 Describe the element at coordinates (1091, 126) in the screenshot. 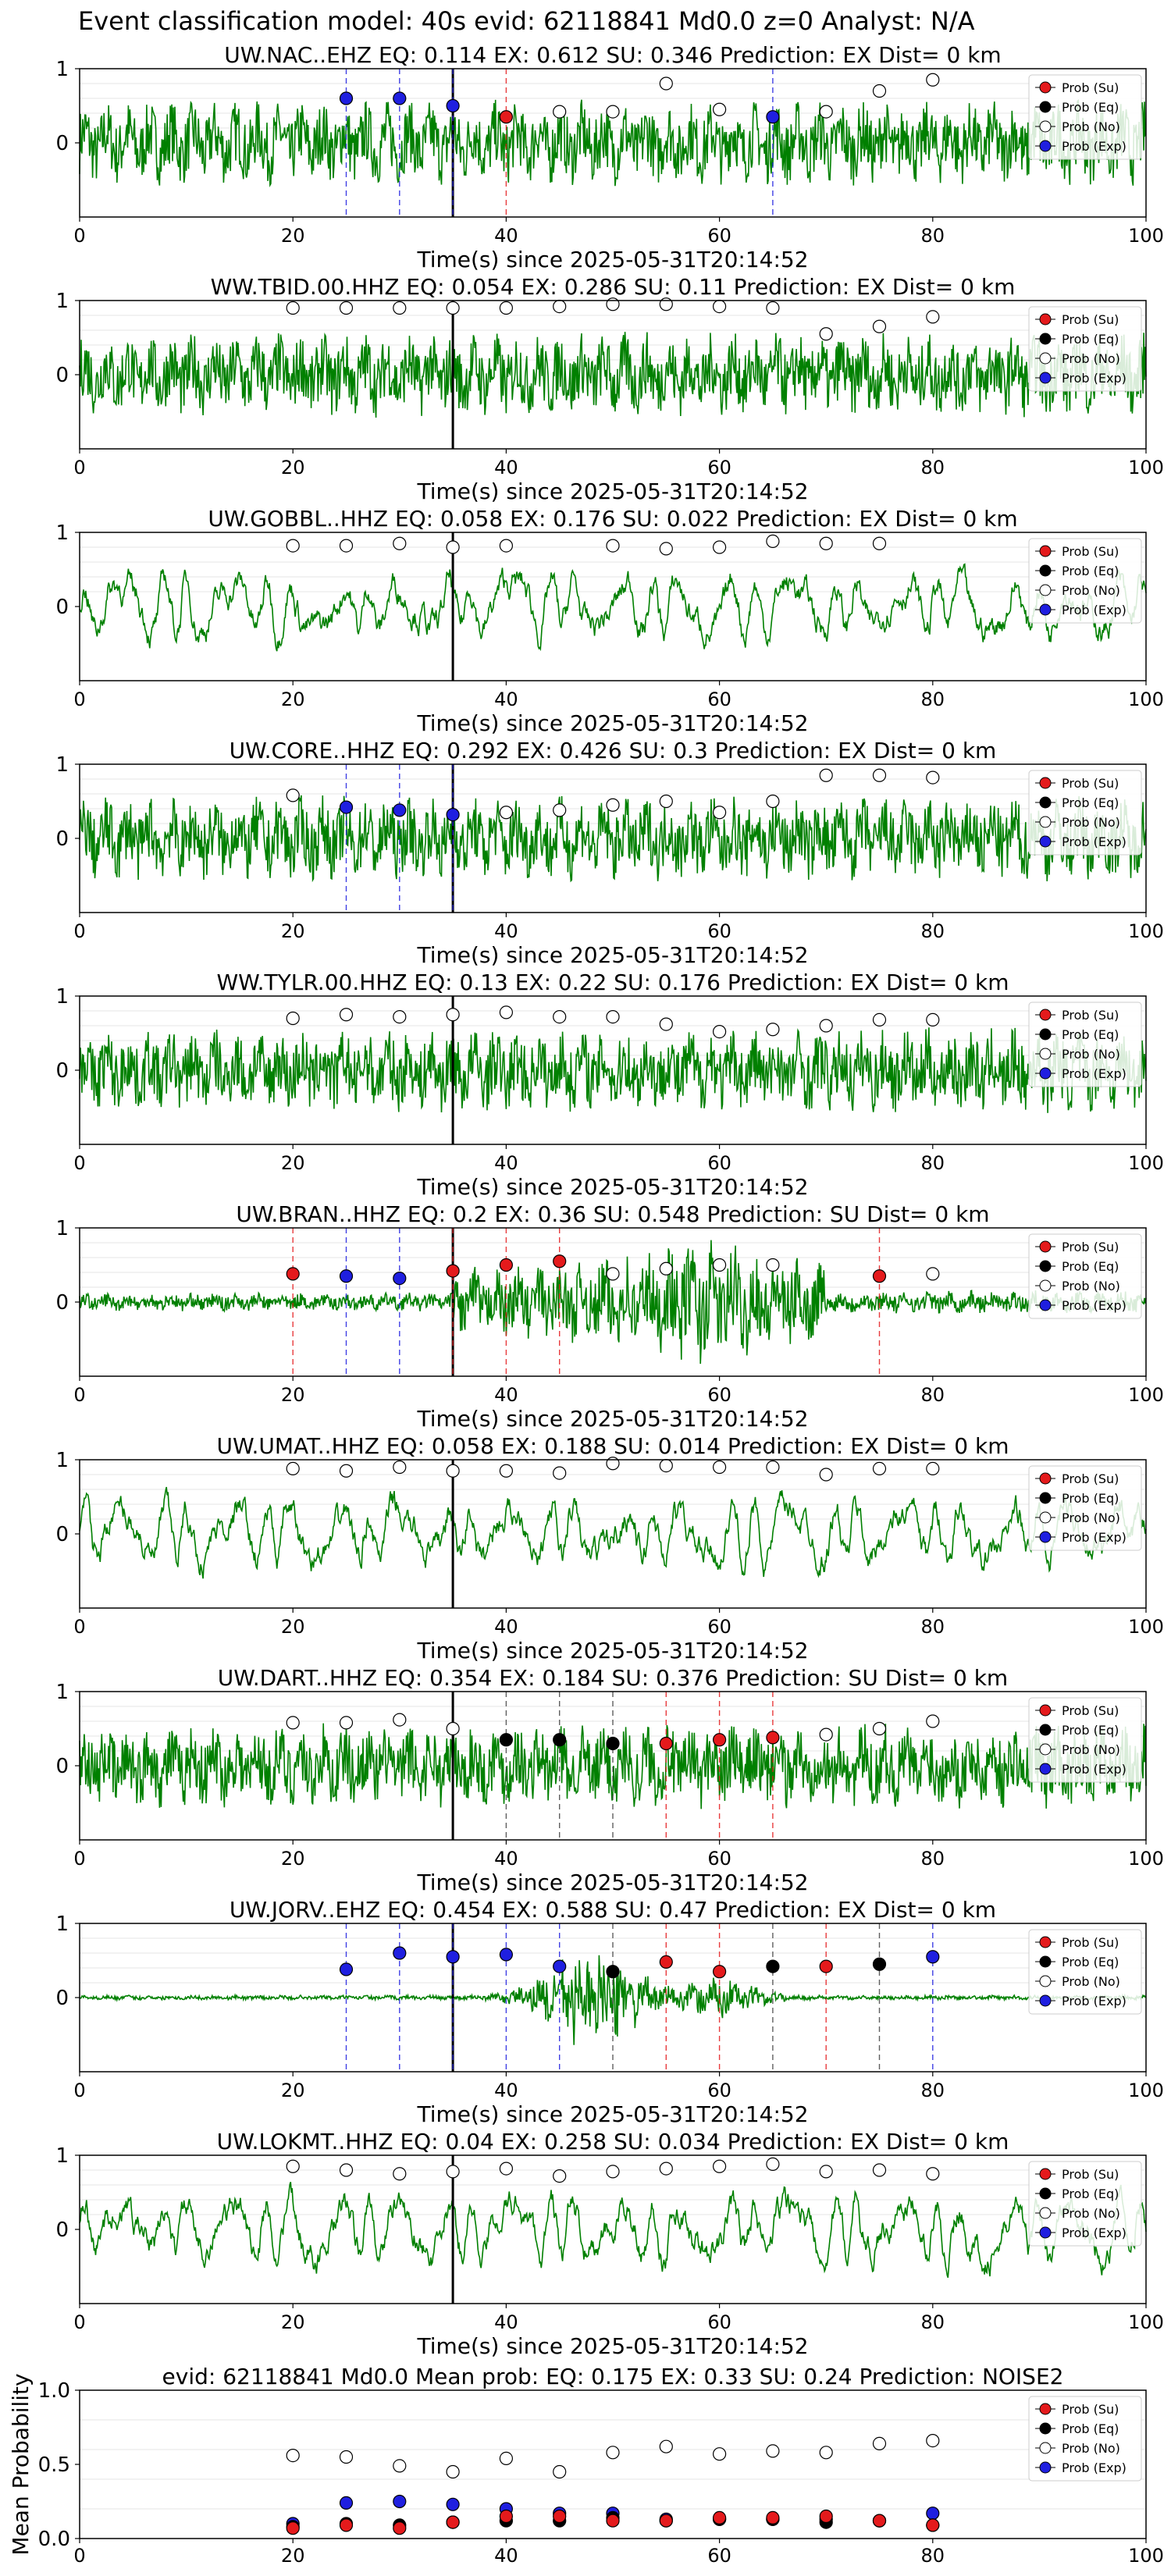

I see `panel-0-legend-label-no: Prob (No)` at that location.